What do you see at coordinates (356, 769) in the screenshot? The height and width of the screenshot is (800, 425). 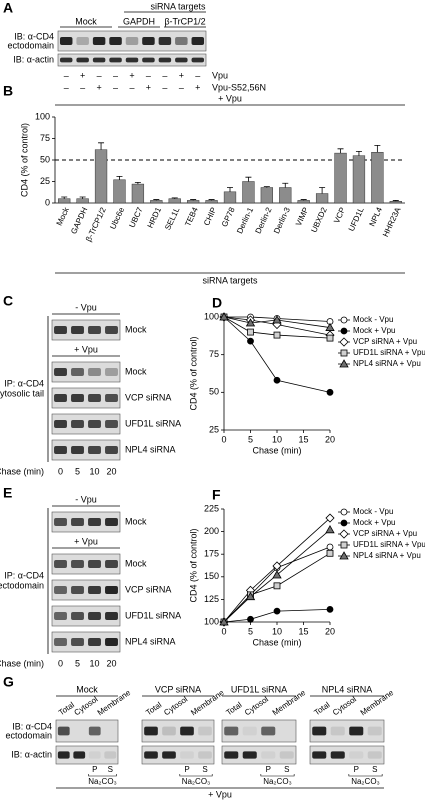 I see `fraction-label: P` at bounding box center [356, 769].